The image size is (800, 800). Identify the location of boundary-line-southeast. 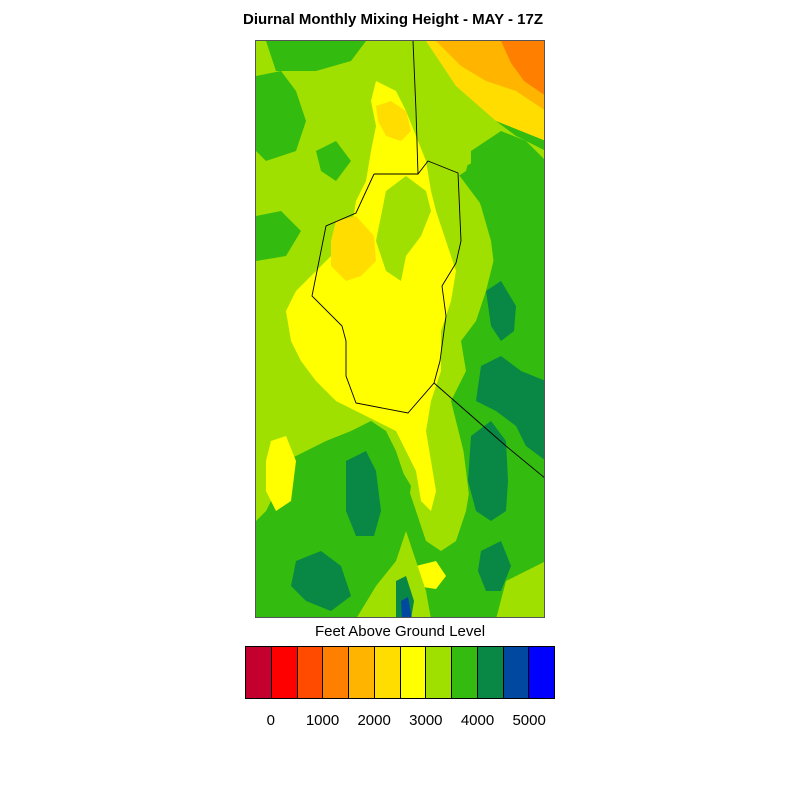
(488, 430).